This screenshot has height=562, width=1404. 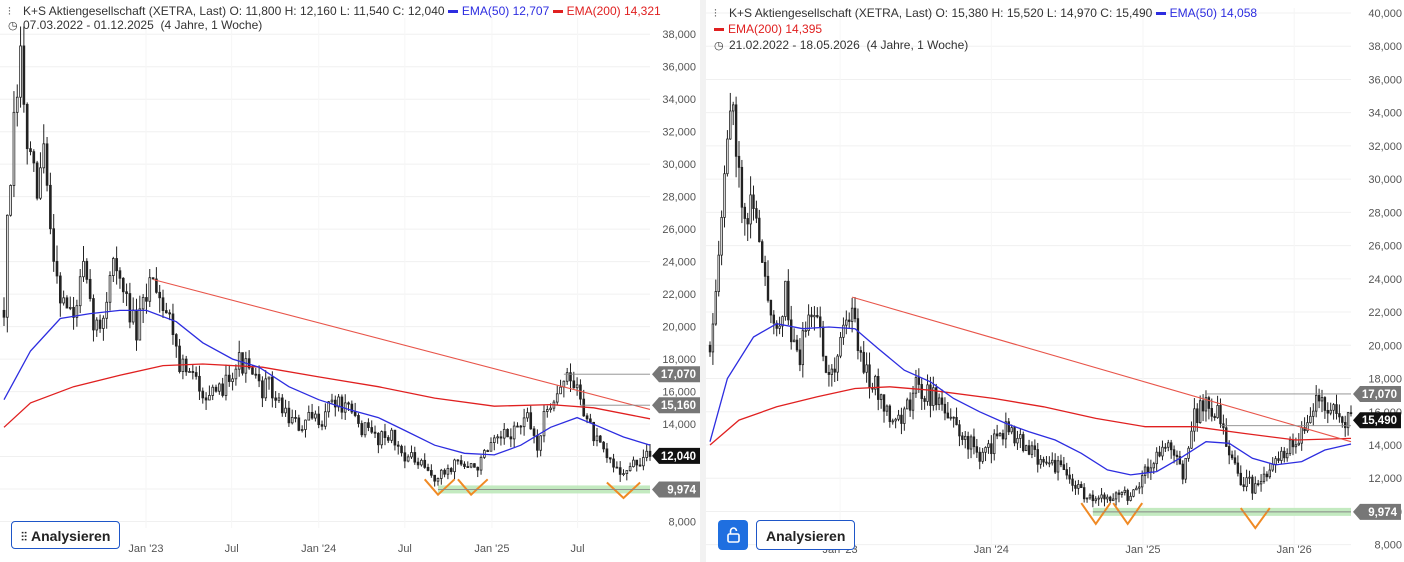 I want to click on ema200-legend: EMA(200) 14,321, so click(x=606, y=11).